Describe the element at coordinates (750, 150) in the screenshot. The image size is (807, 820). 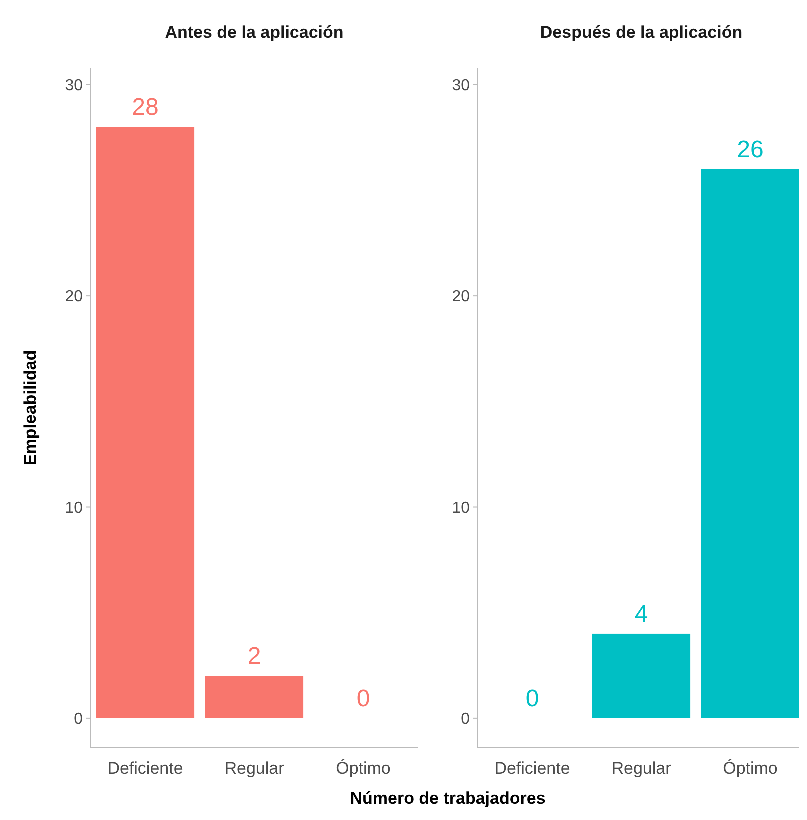
I see `data-label: 26` at that location.